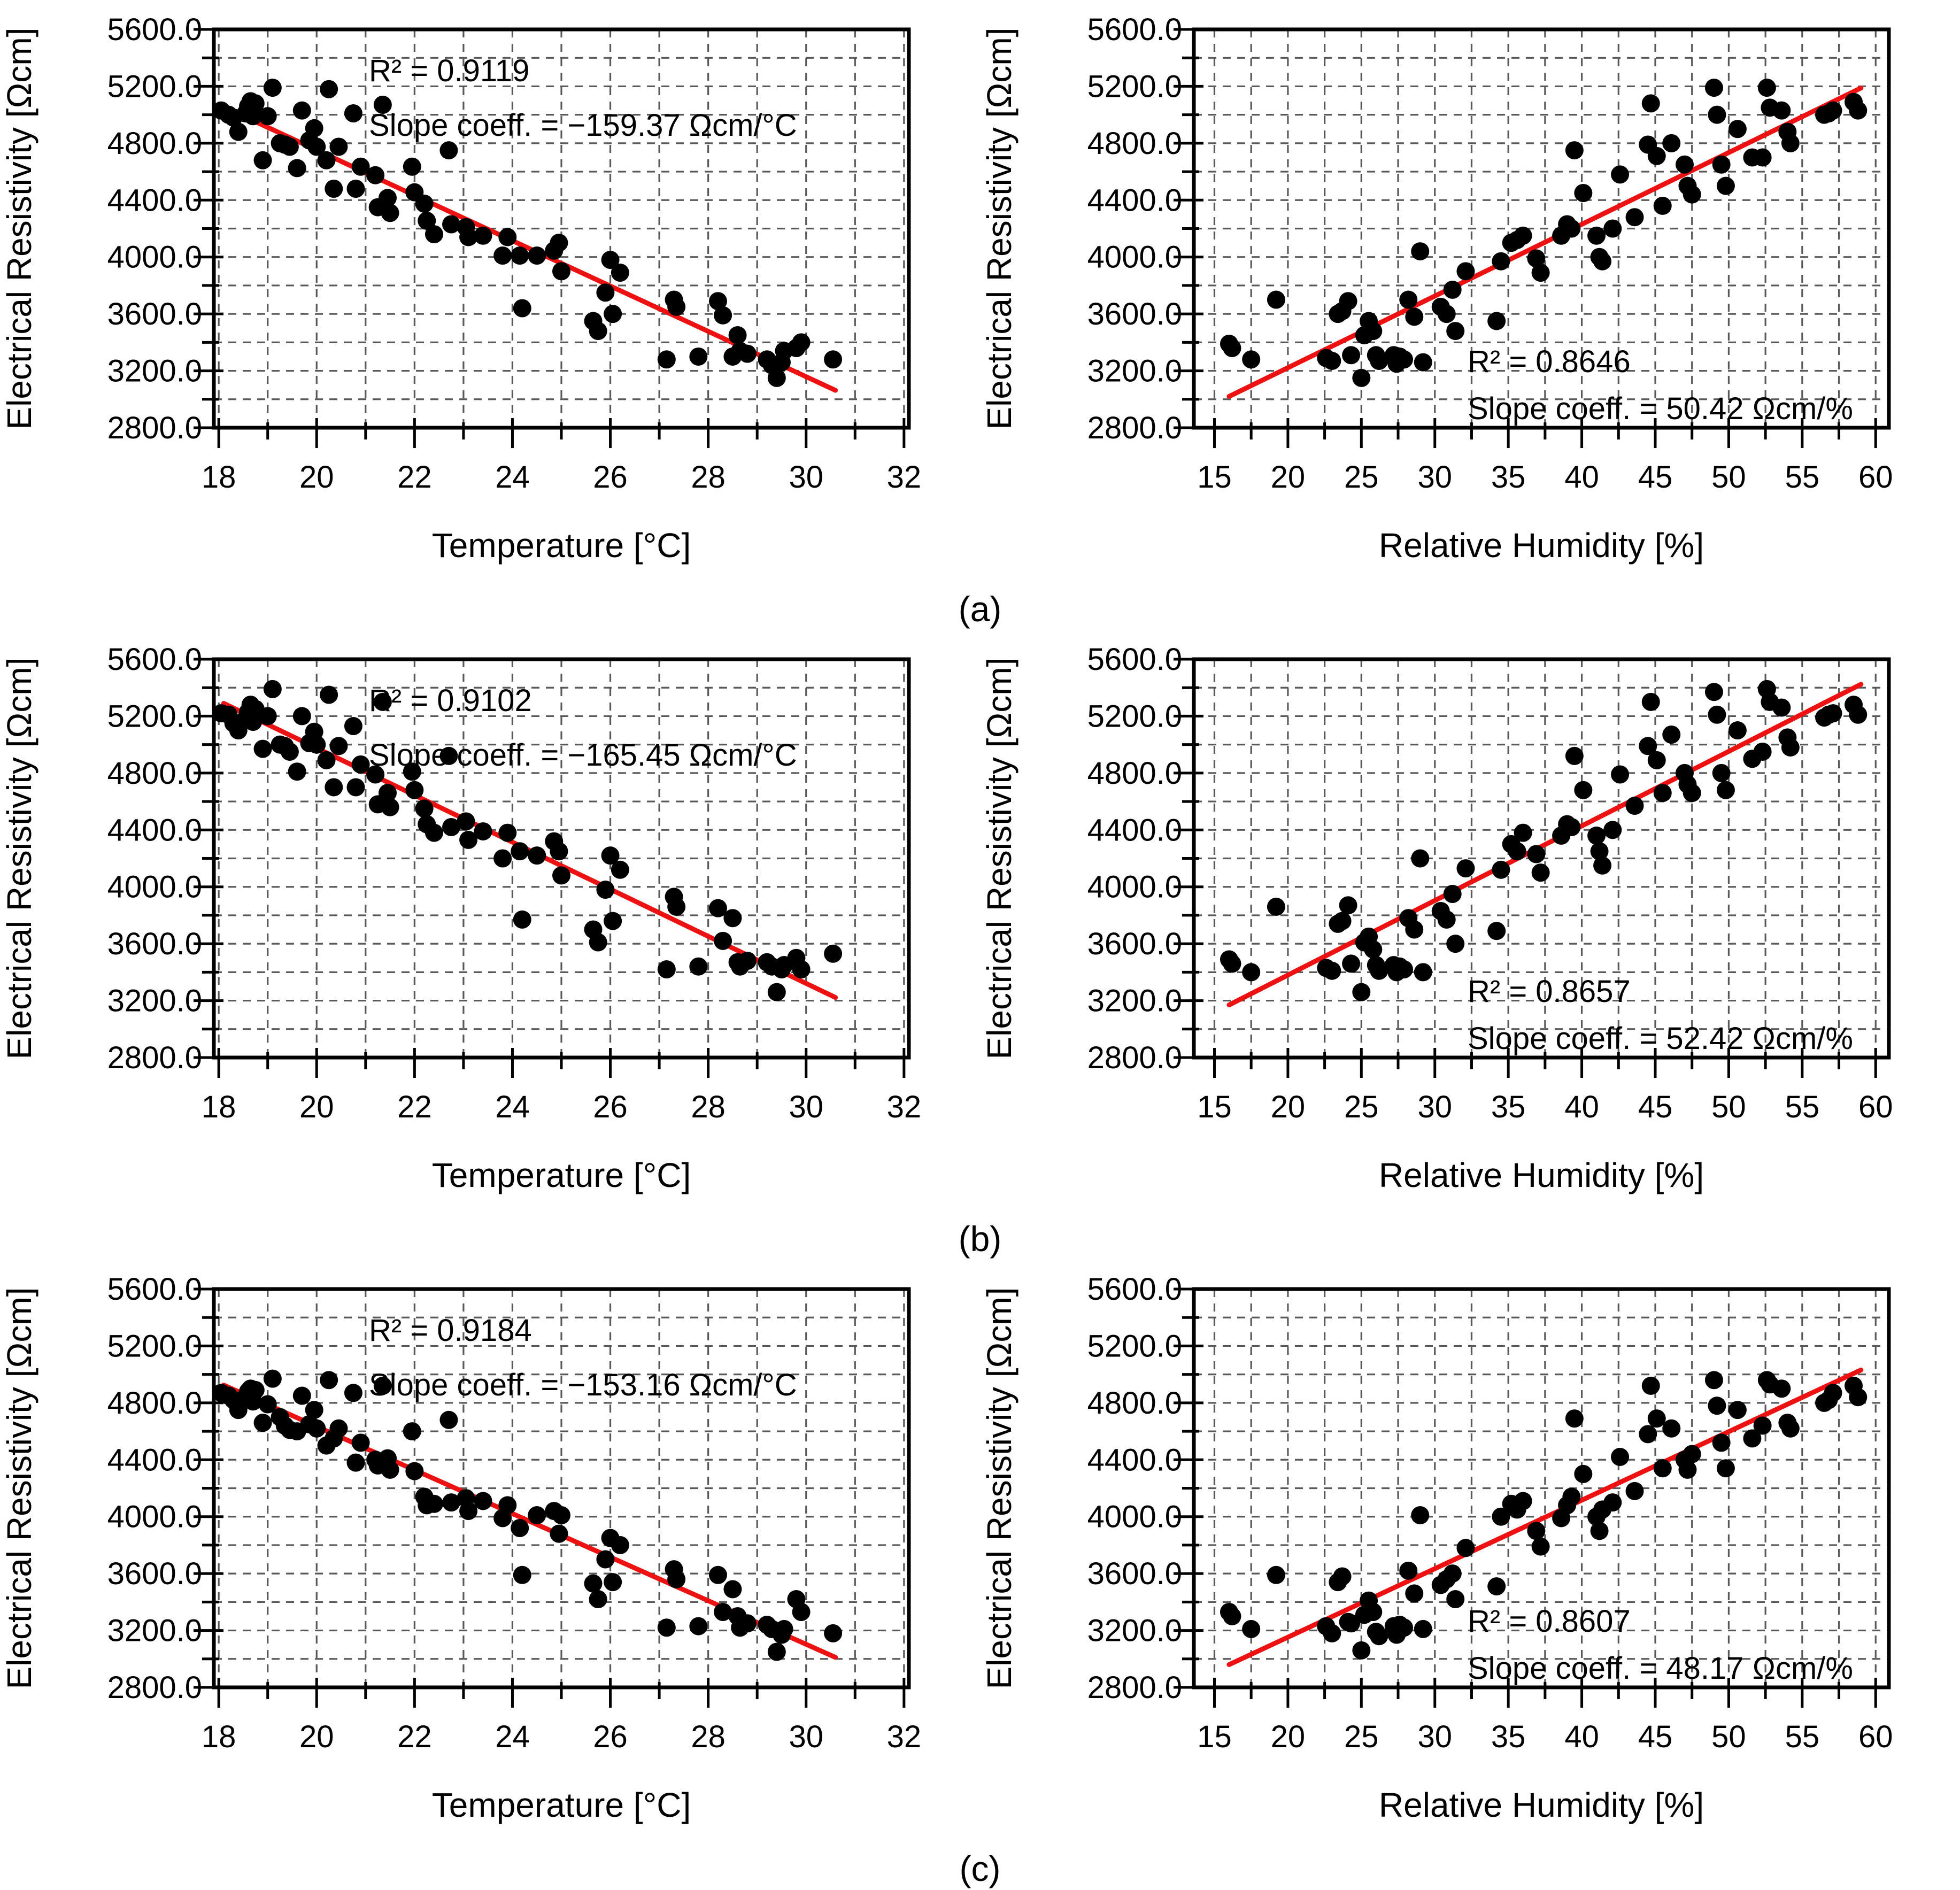  What do you see at coordinates (450, 701) in the screenshot?
I see `annotation-r2: R² = 0.9102` at bounding box center [450, 701].